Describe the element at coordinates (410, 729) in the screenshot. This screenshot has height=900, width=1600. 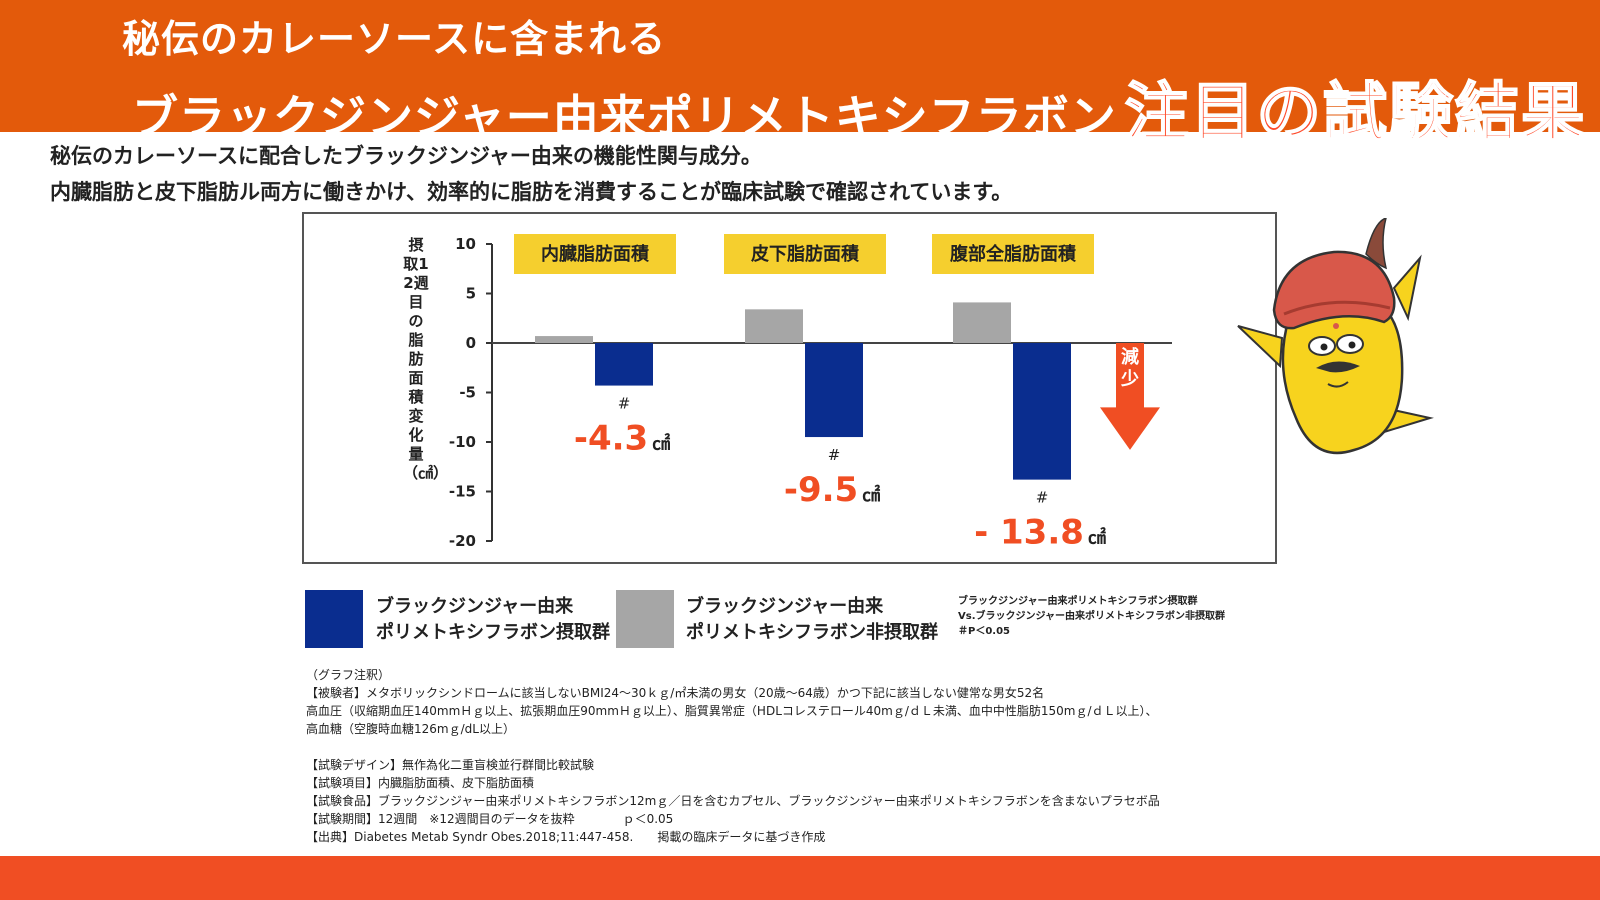
I see `note-line: 高血糖（空腹時血糖126mｇ/dL以上）` at that location.